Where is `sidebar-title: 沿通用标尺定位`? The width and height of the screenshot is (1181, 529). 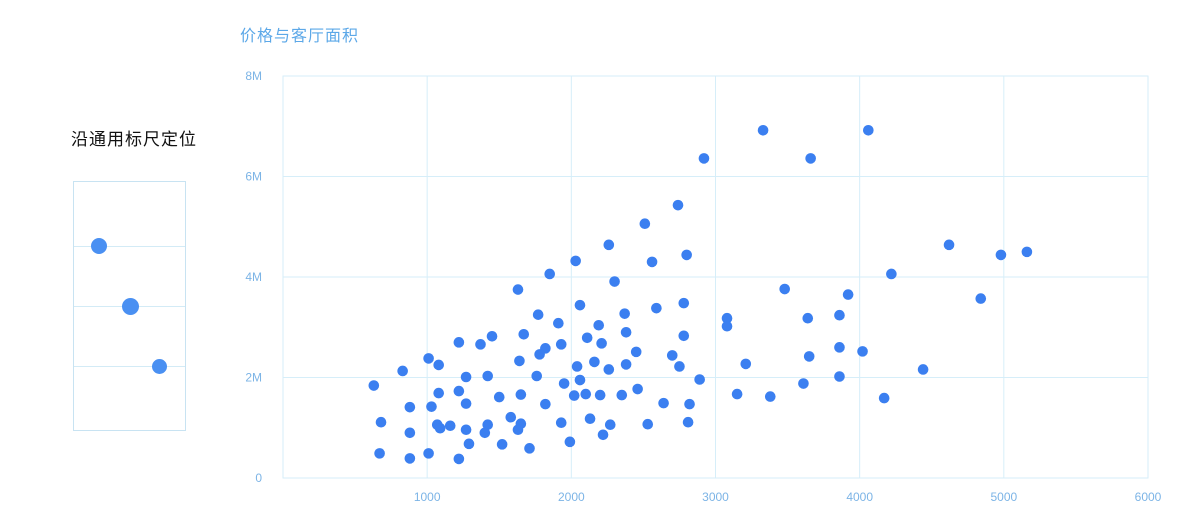 sidebar-title: 沿通用标尺定位 is located at coordinates (134, 139).